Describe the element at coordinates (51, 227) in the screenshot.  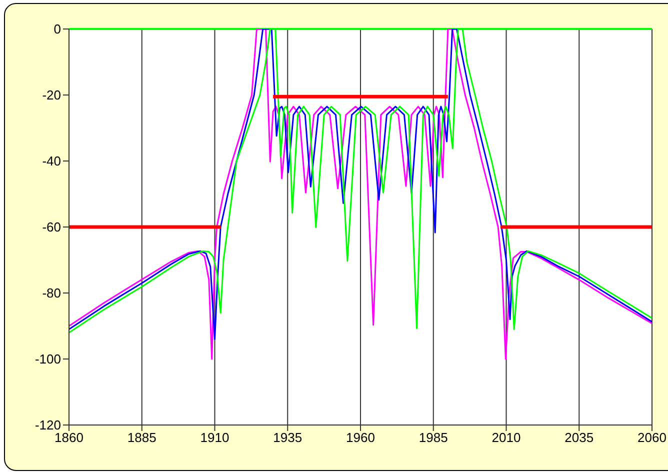
I see `y-tick-label: -60` at that location.